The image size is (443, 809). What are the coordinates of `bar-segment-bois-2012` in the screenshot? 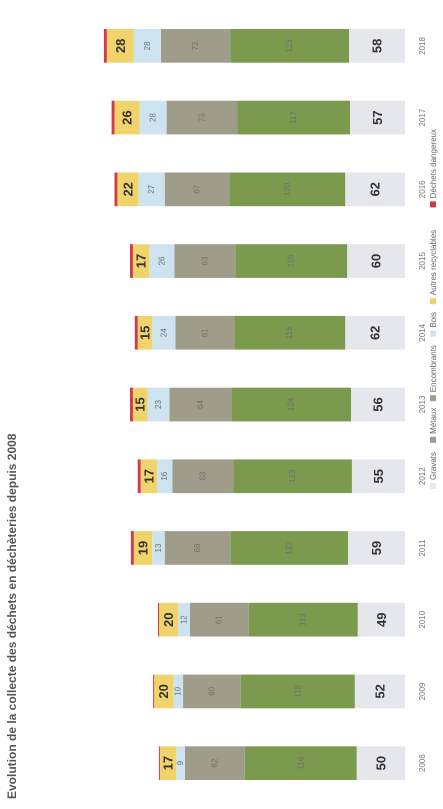 It's located at (165, 476).